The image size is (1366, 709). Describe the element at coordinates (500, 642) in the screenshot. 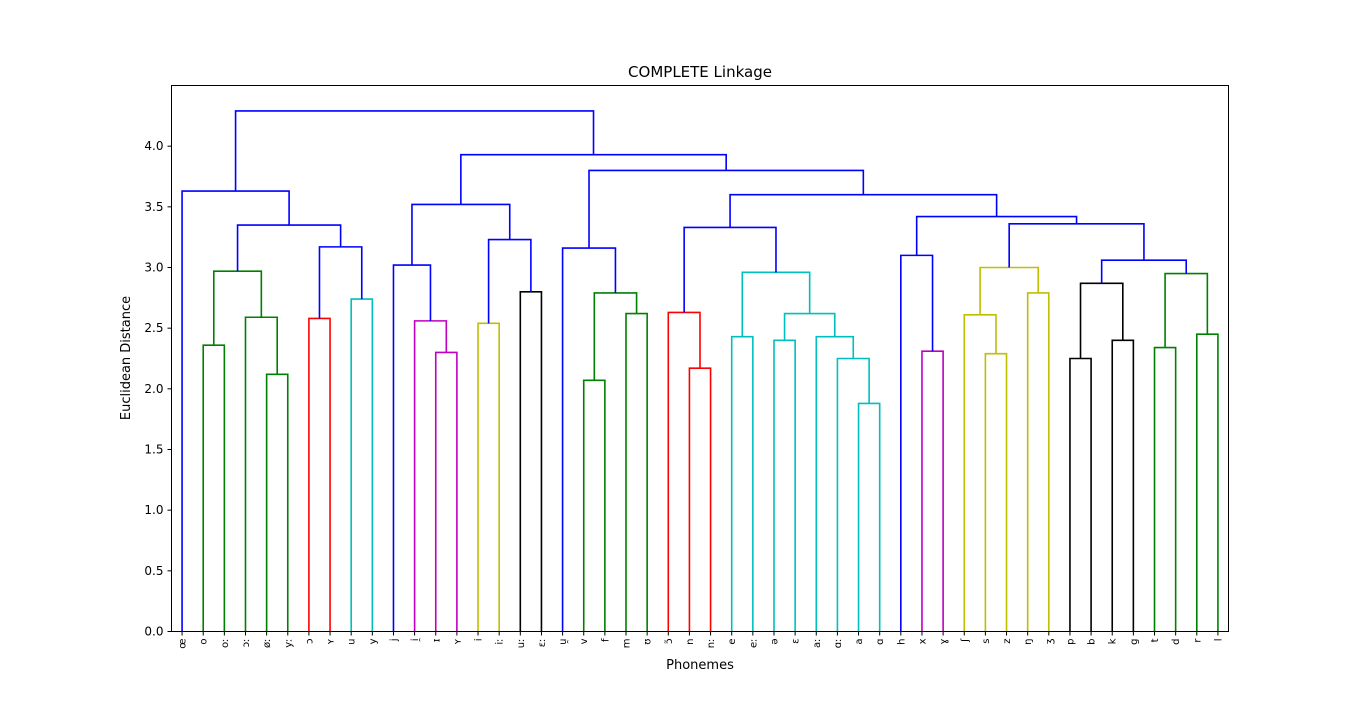

I see `leaf-label: iː` at that location.